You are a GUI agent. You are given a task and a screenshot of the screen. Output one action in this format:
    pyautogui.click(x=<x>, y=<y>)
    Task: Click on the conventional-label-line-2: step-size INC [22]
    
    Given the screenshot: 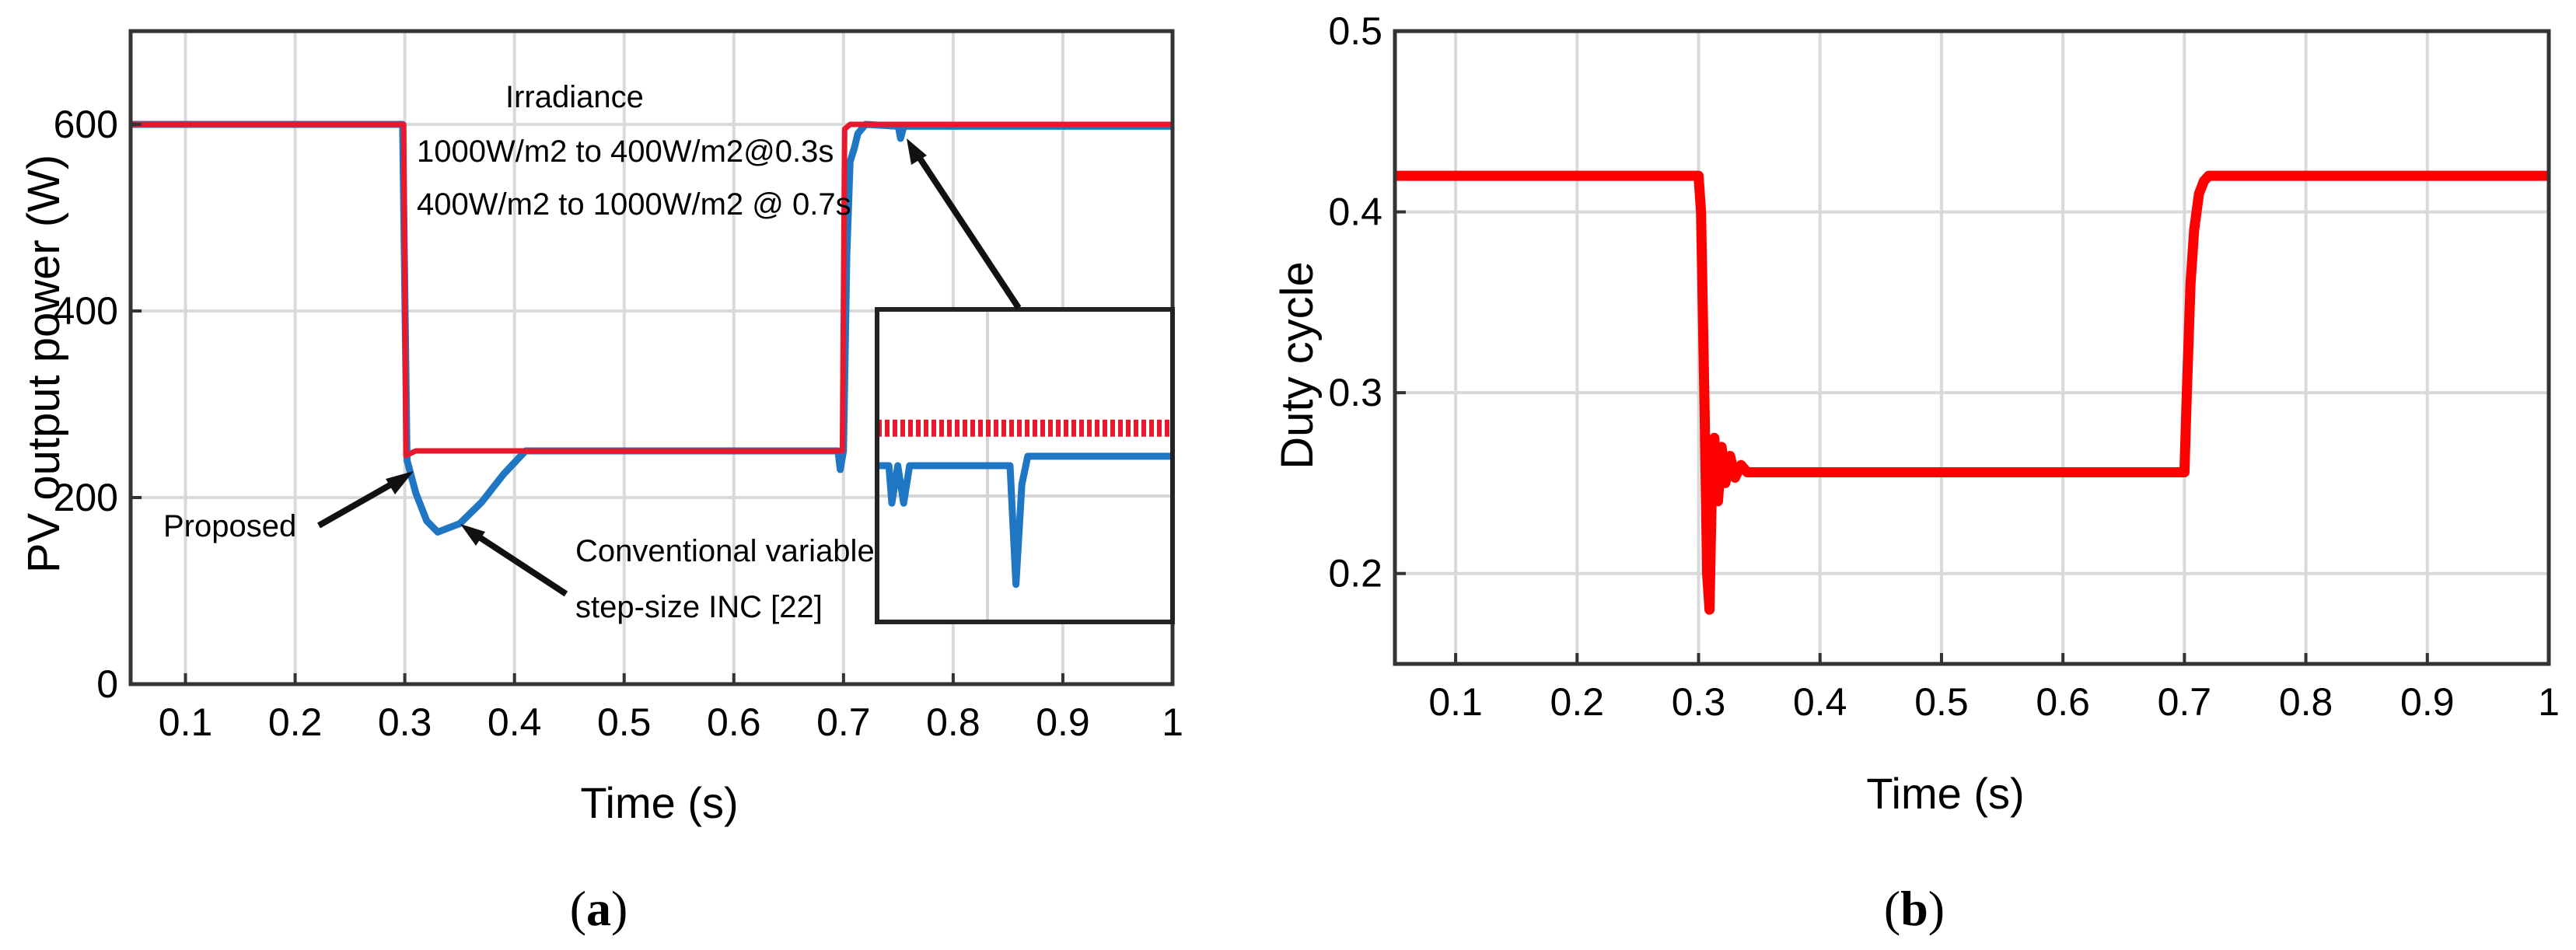 What is the action you would take?
    pyautogui.click(x=699, y=607)
    